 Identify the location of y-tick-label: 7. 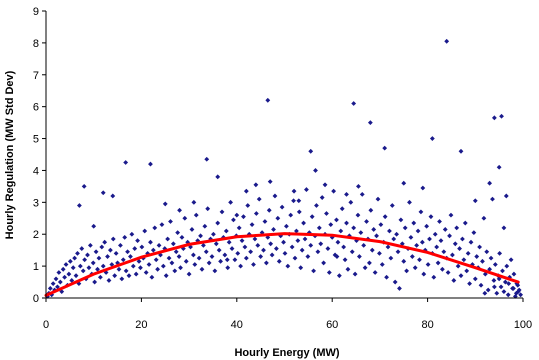
(36, 76).